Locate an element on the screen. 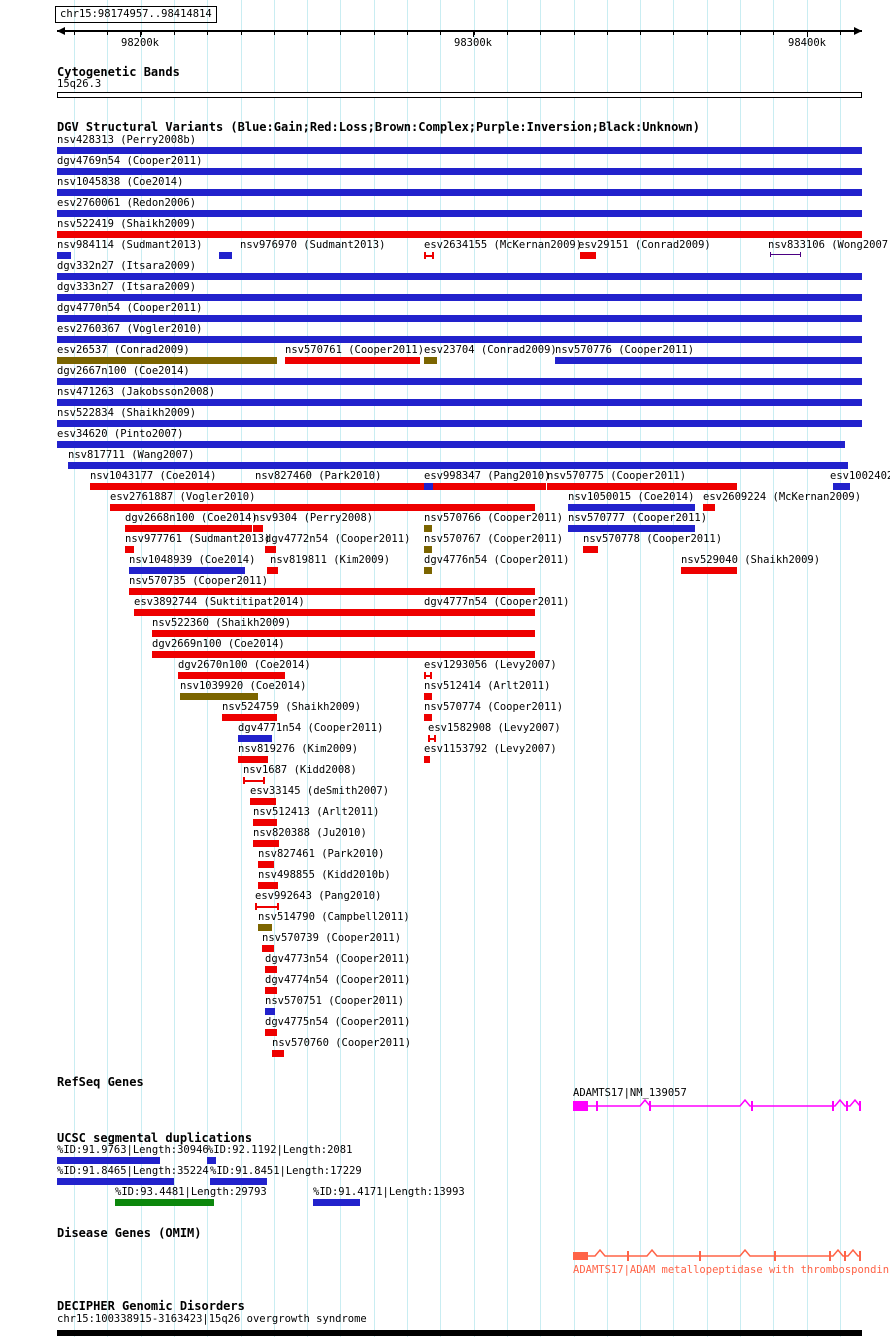 The height and width of the screenshot is (1337, 890). variant-label: esv2761887 (Vogler2010) is located at coordinates (183, 497).